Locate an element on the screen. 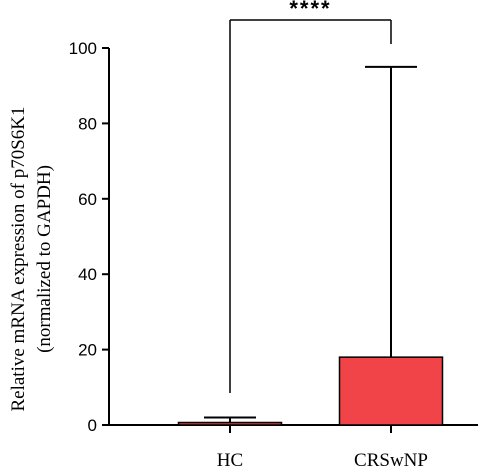 This screenshot has height=473, width=500. y-tick-label: 20 is located at coordinates (87, 350).